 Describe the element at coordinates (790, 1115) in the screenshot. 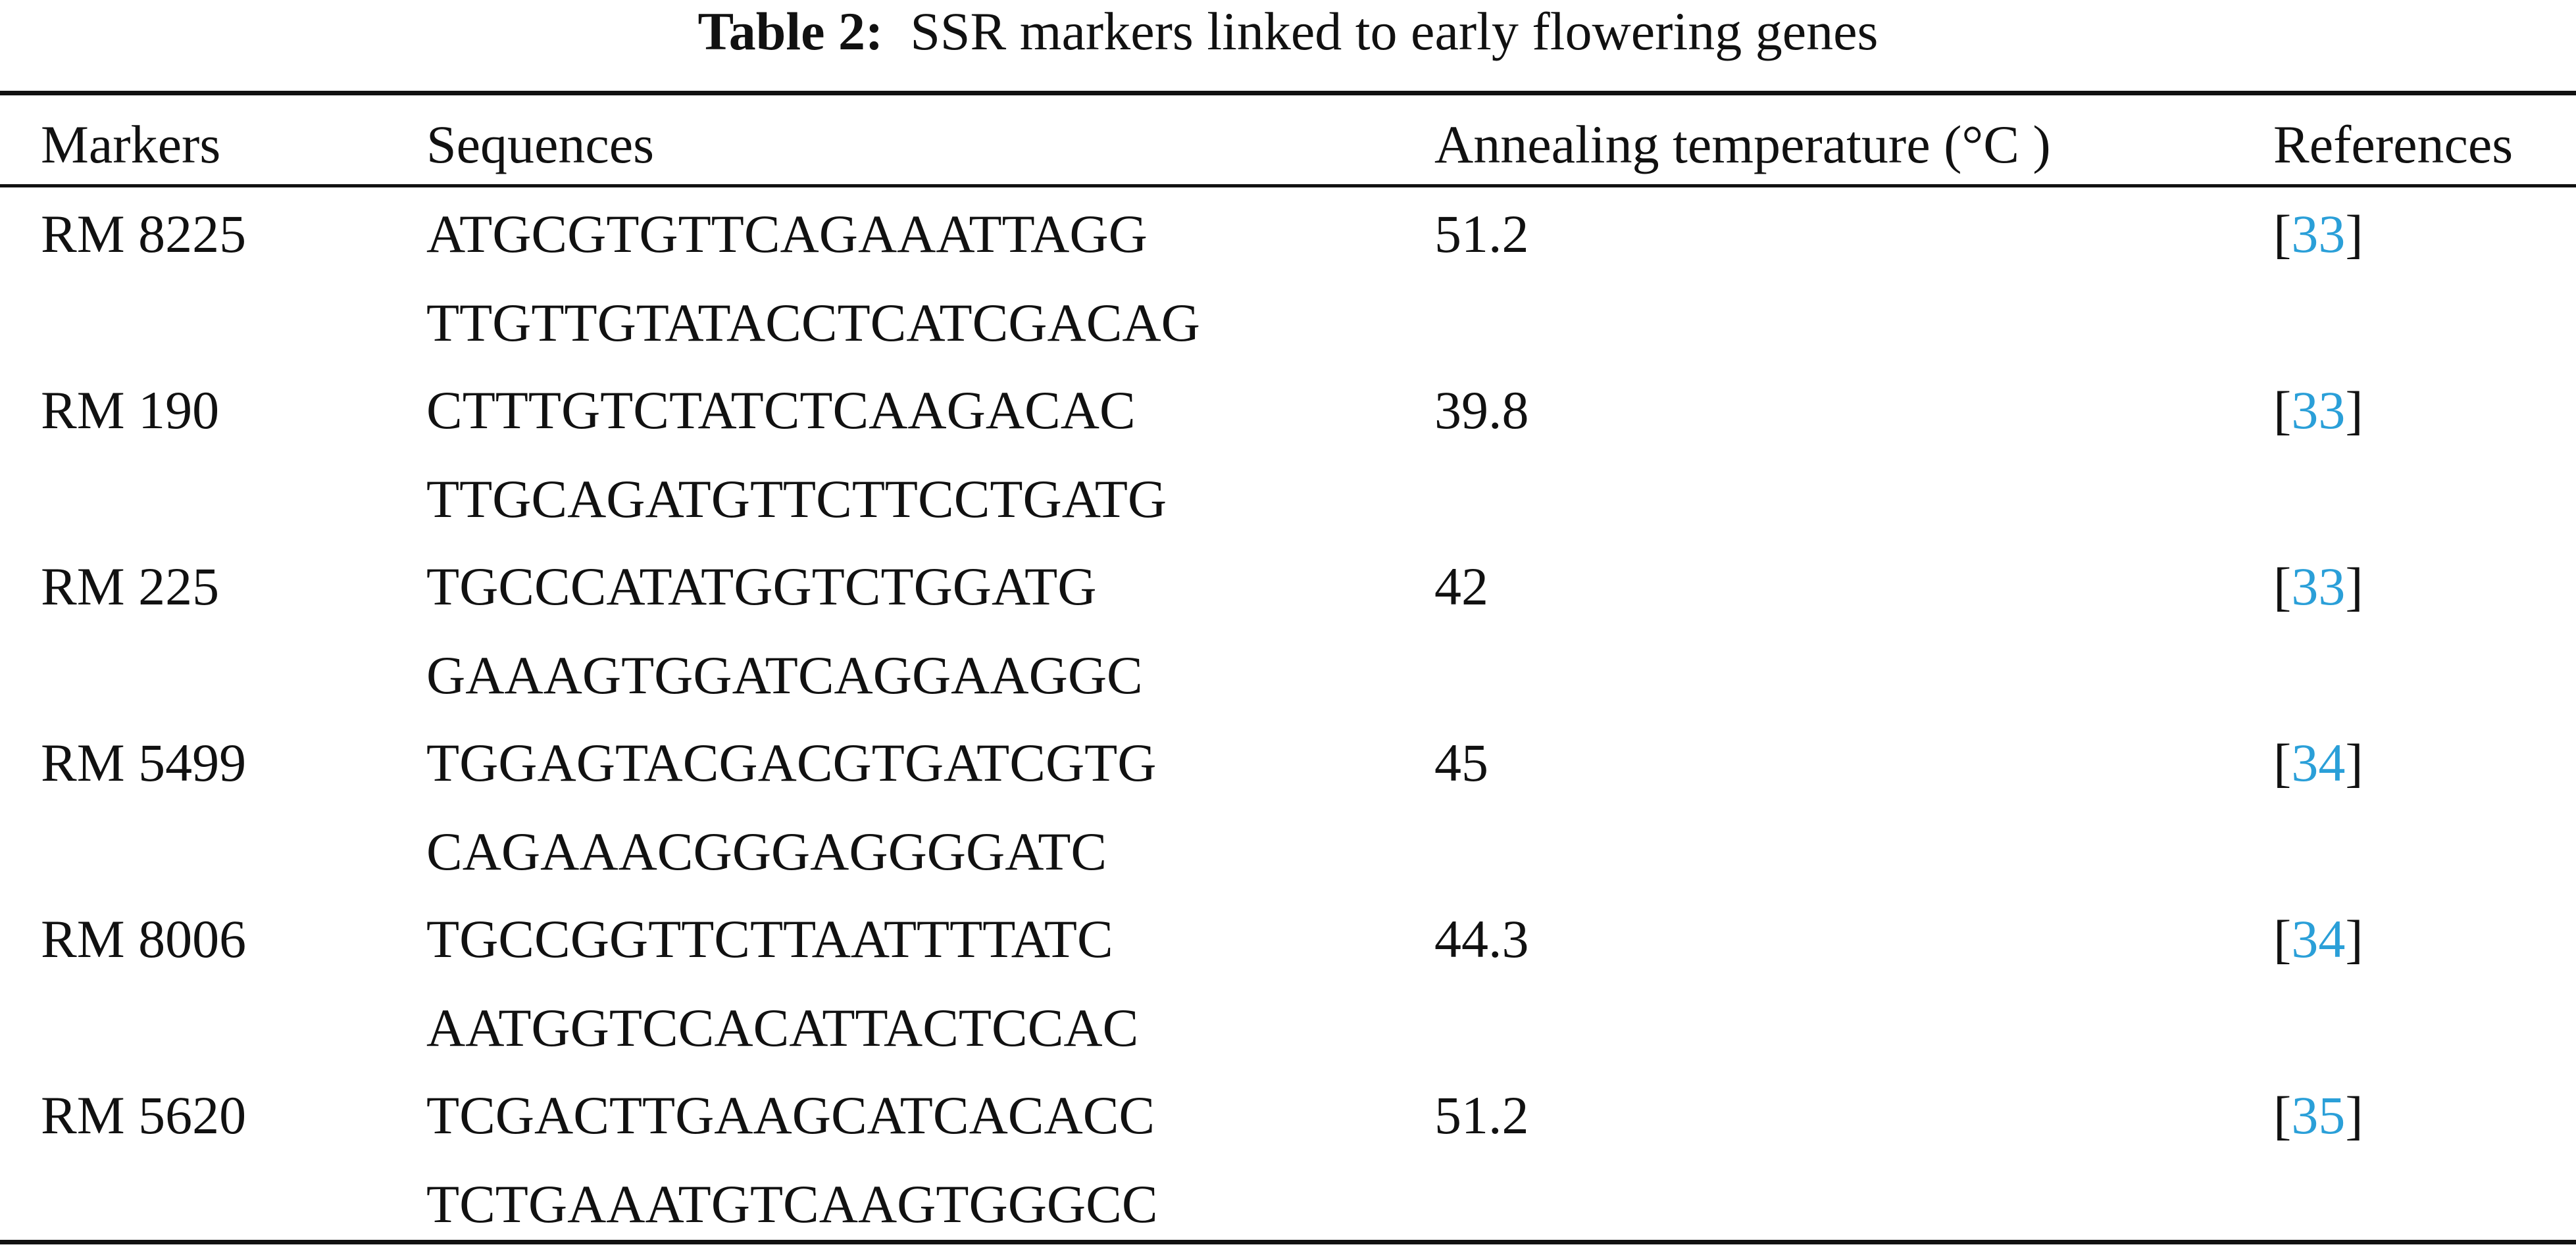

I see `sequence-forward: TCGACTTGAAGCATCACACC` at that location.